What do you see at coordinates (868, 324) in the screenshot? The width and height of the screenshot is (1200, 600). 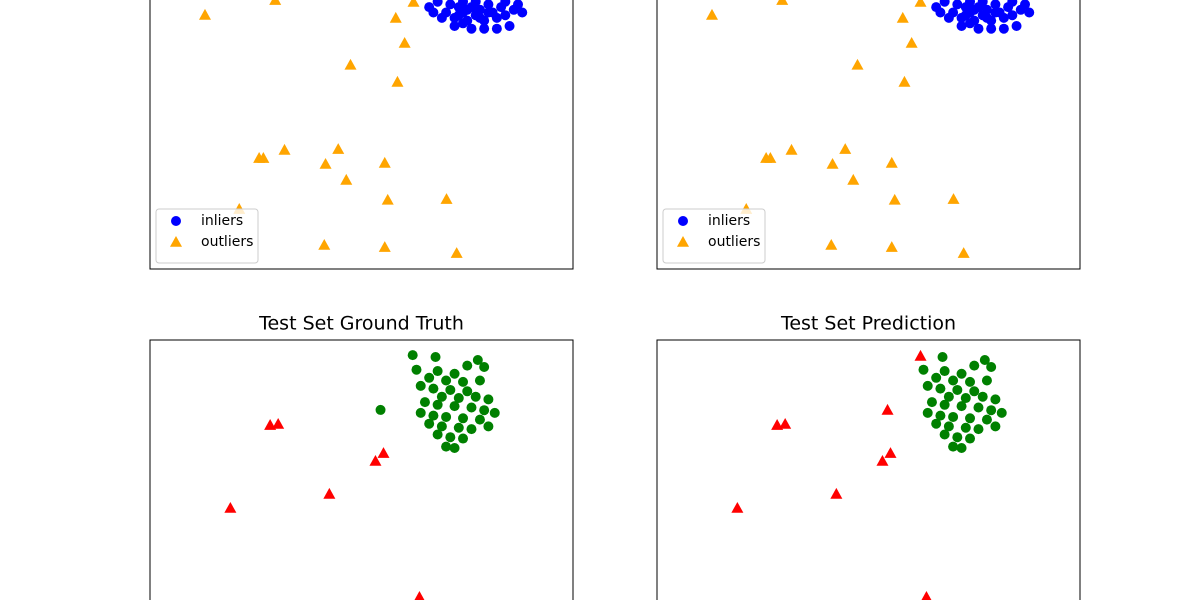 I see `chart-title: Test Set Prediction` at bounding box center [868, 324].